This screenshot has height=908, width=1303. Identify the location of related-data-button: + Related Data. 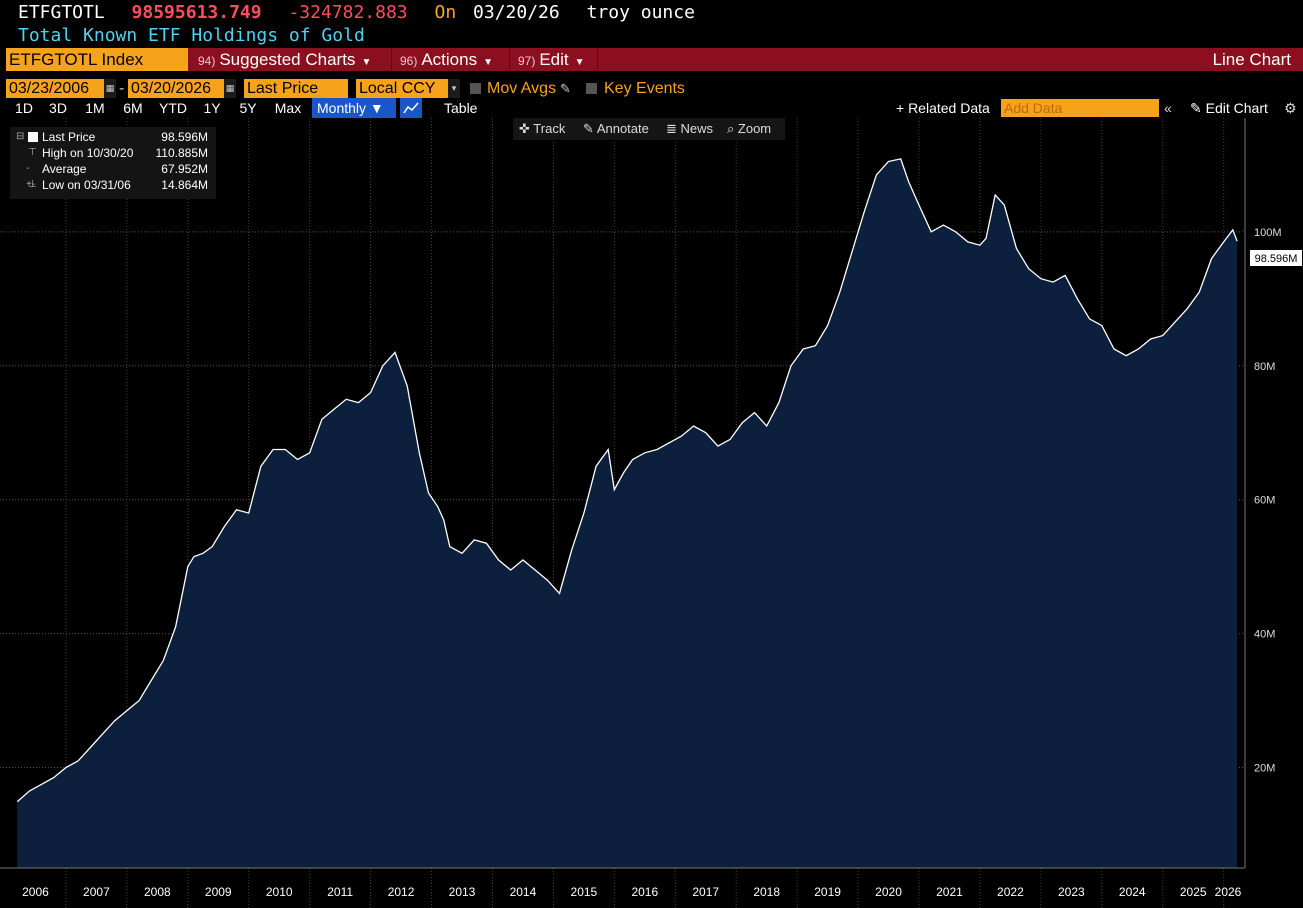
(943, 108).